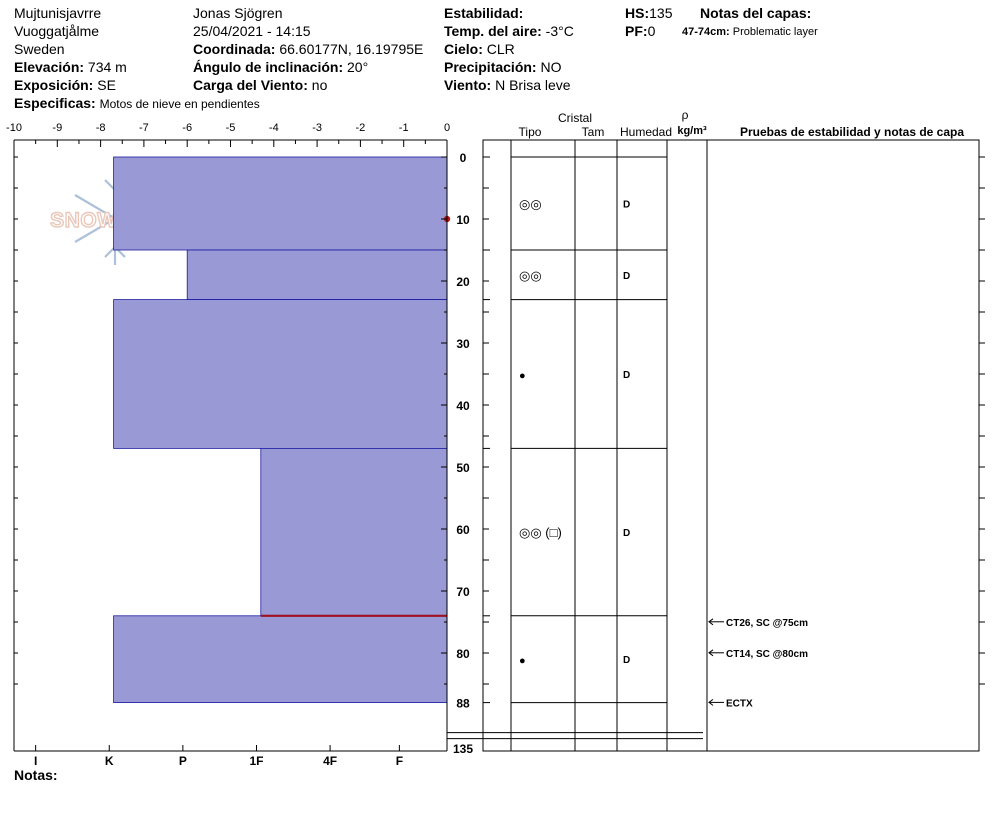 The height and width of the screenshot is (840, 994). What do you see at coordinates (274, 128) in the screenshot?
I see `temperature-tick-label: -4` at bounding box center [274, 128].